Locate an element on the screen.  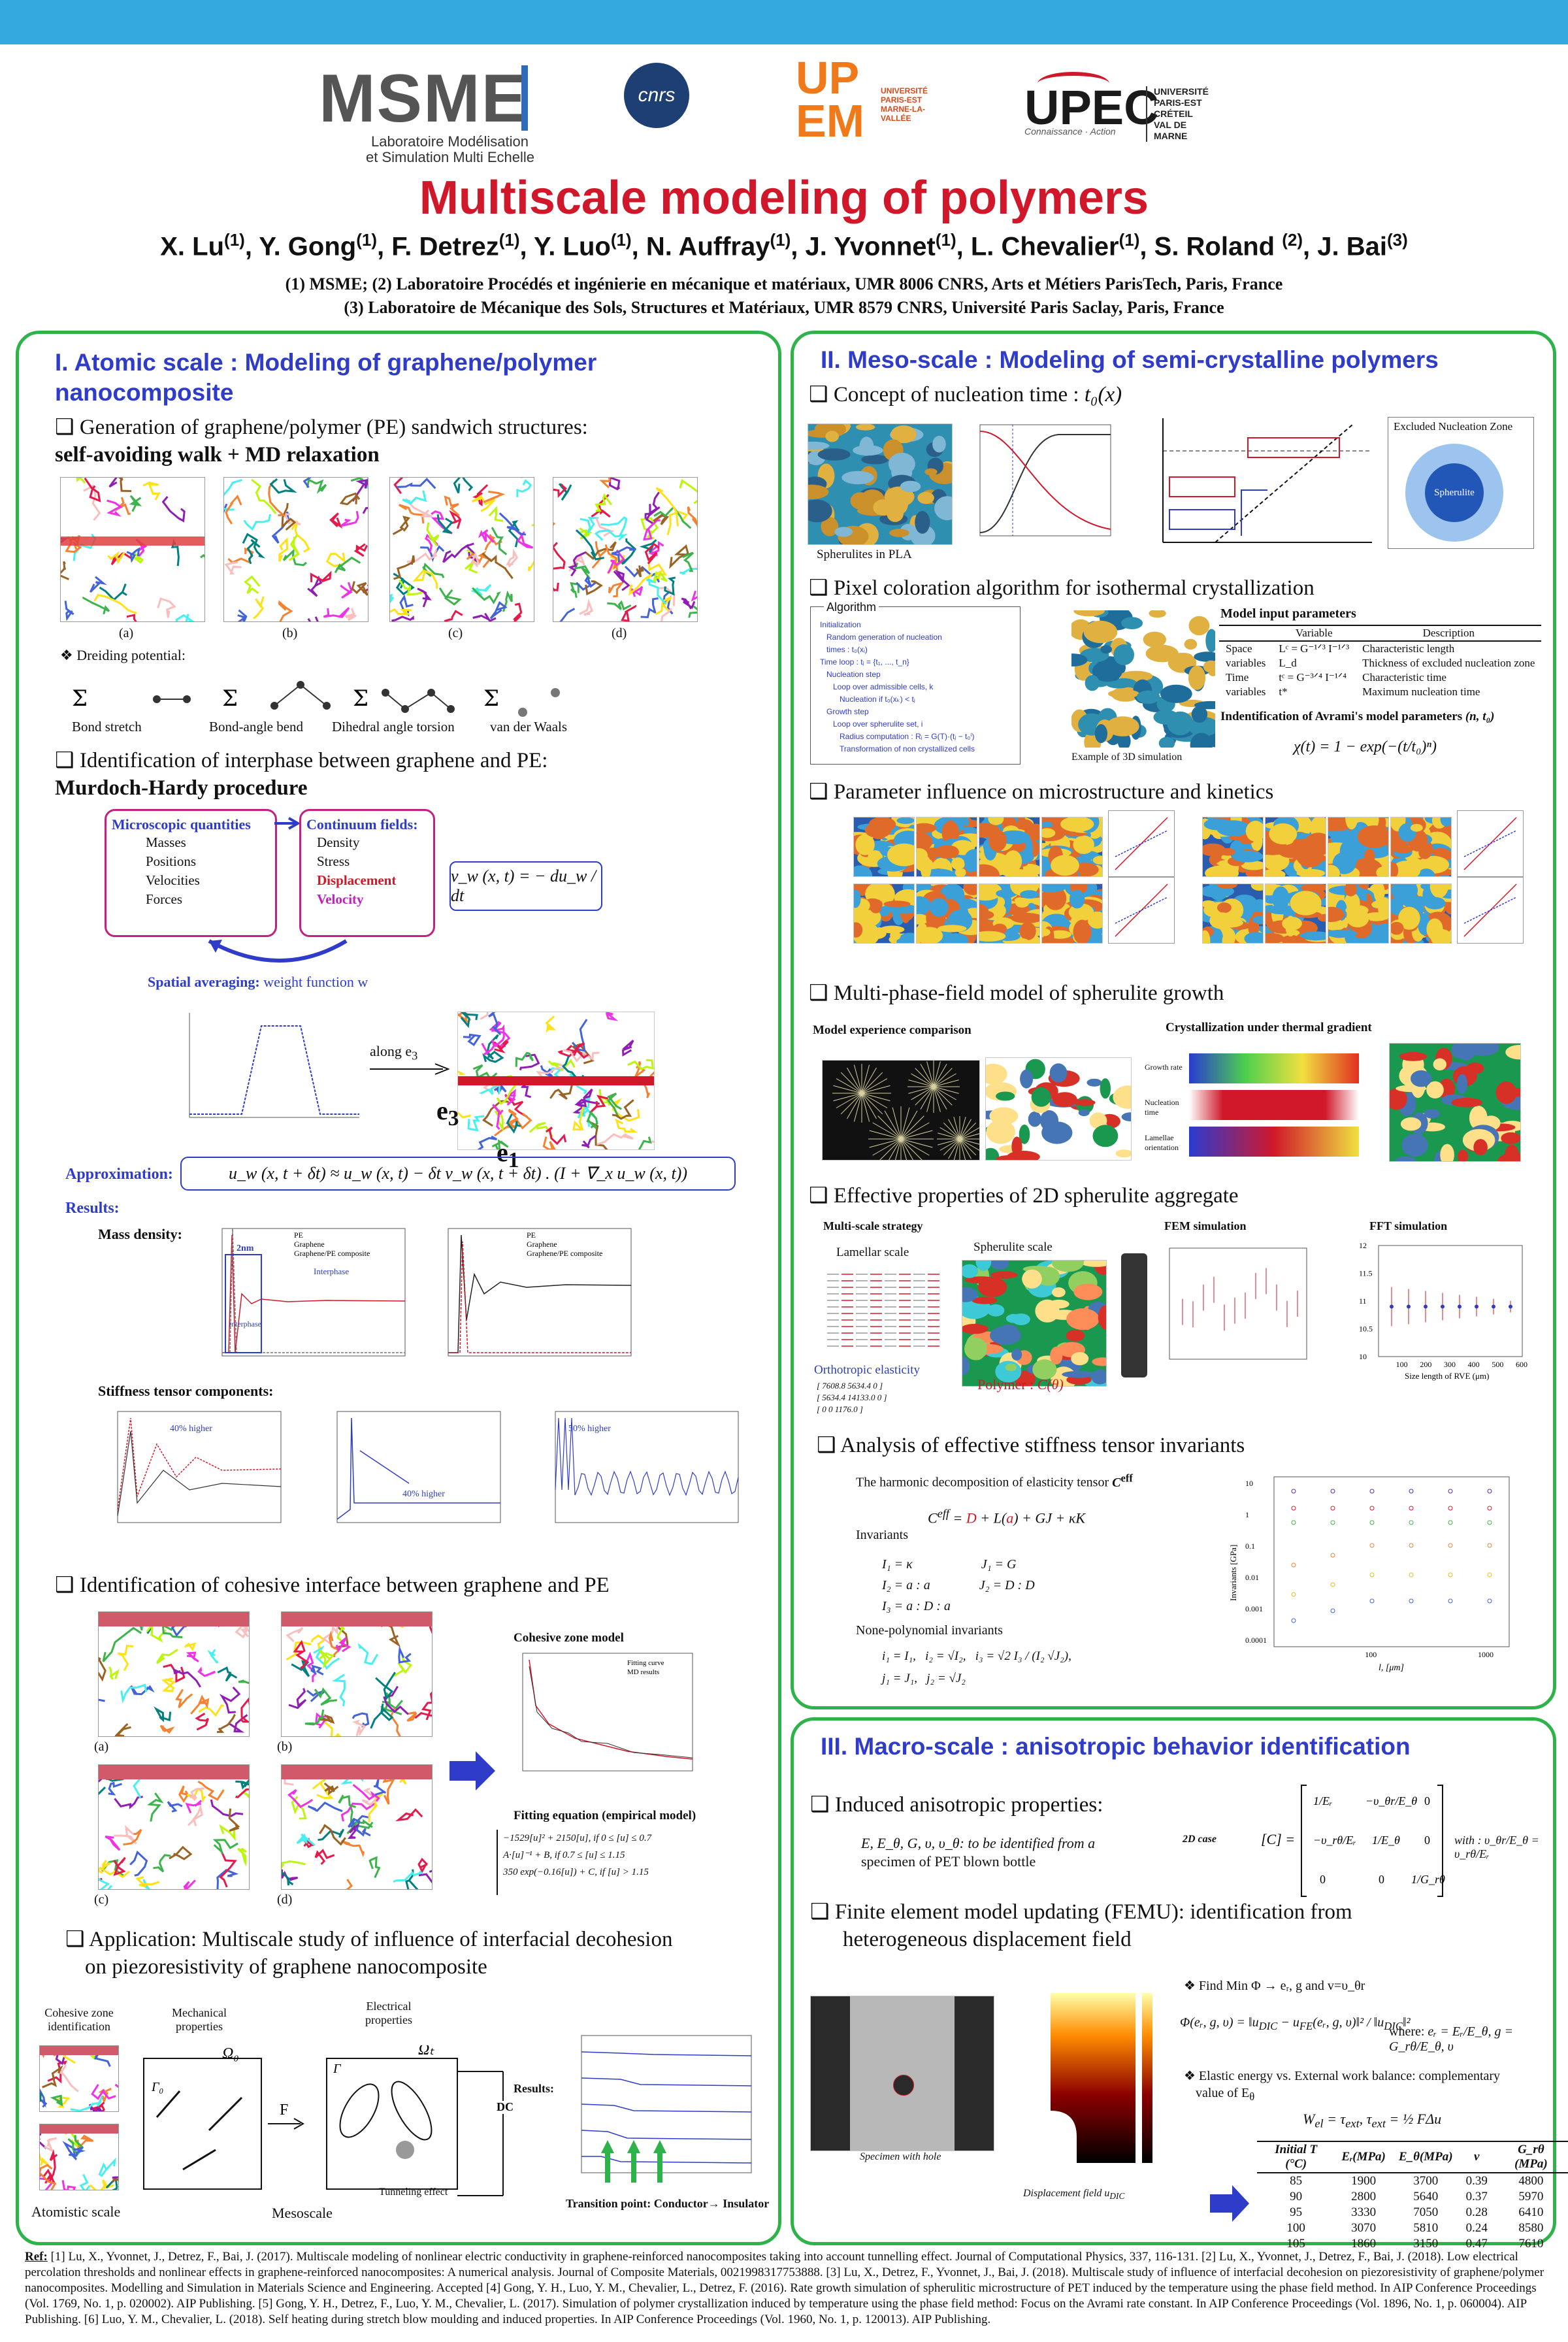
where-label: where: eᵣ = Eᵣ/E_θ, g = G_rθ/E_θ, υ is located at coordinates (1451, 2039).